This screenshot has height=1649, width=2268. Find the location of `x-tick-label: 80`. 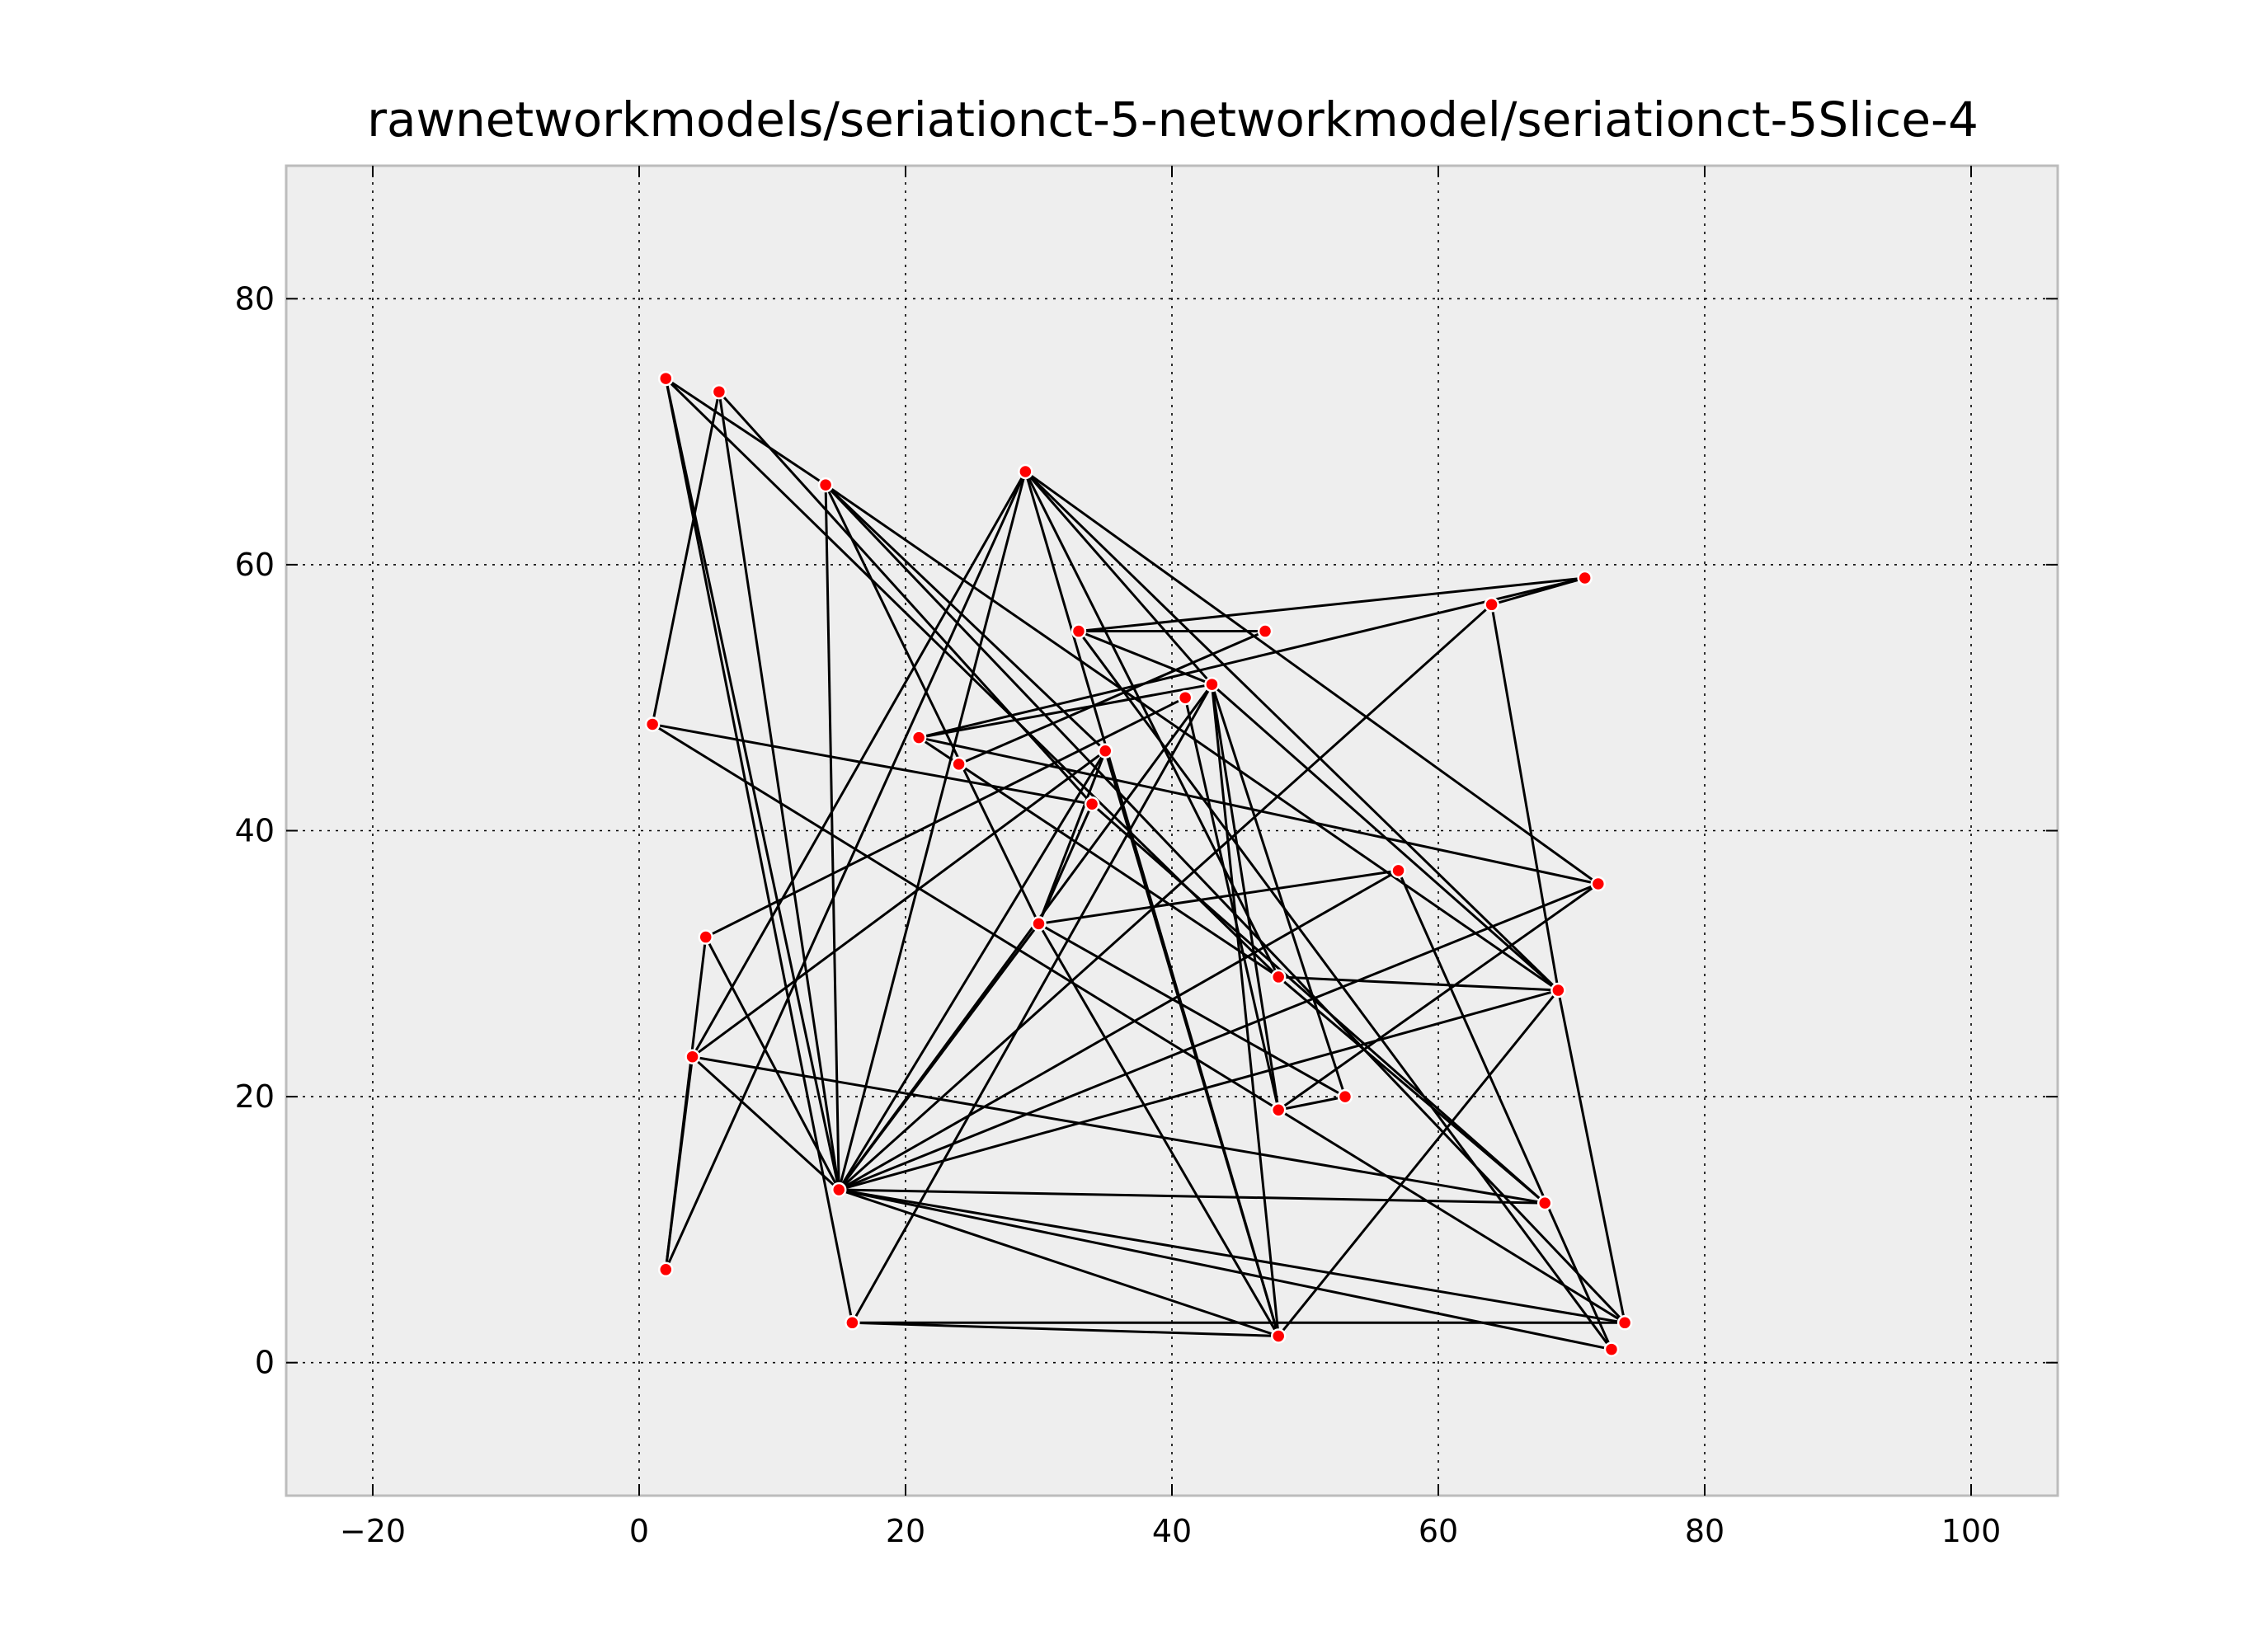

x-tick-label: 80 is located at coordinates (1705, 1531).